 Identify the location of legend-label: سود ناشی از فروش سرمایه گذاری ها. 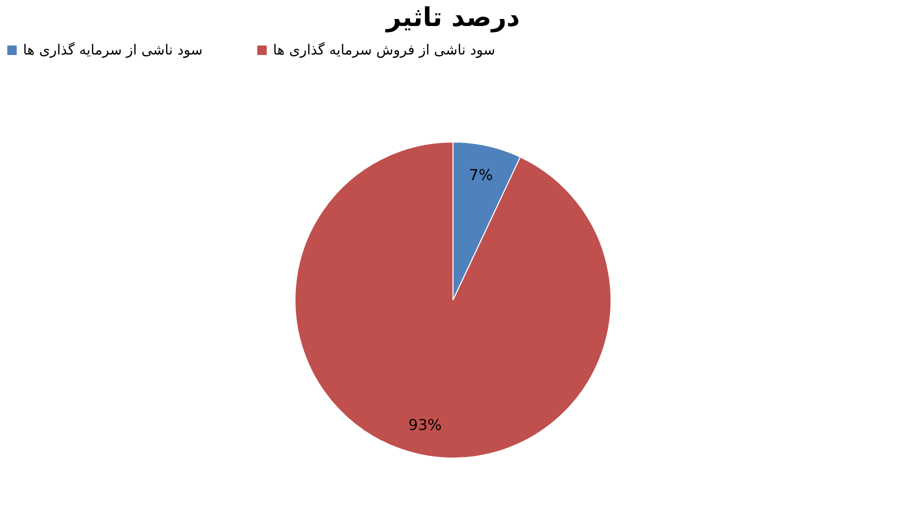
(384, 49).